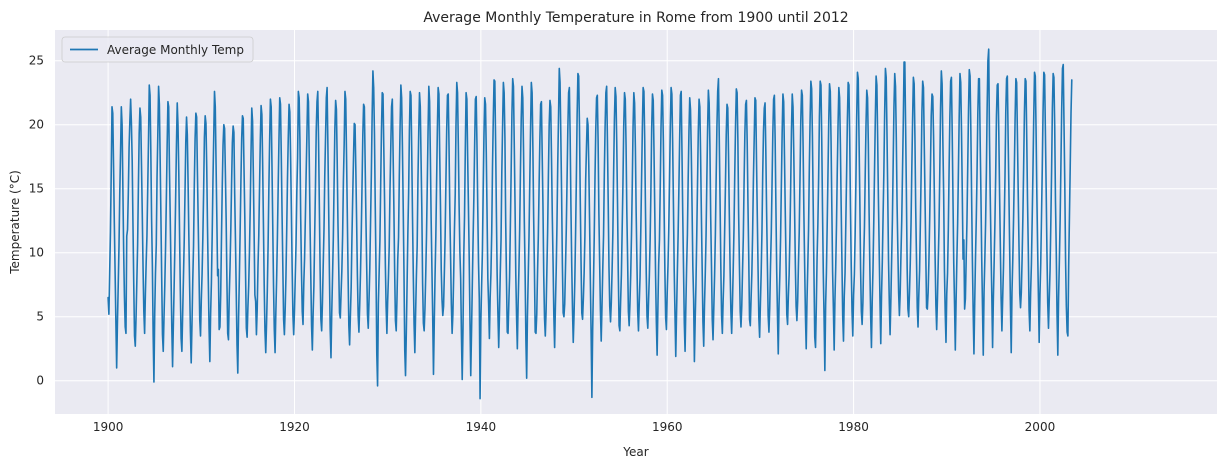  What do you see at coordinates (481, 427) in the screenshot?
I see `x-tick-label: 1940` at bounding box center [481, 427].